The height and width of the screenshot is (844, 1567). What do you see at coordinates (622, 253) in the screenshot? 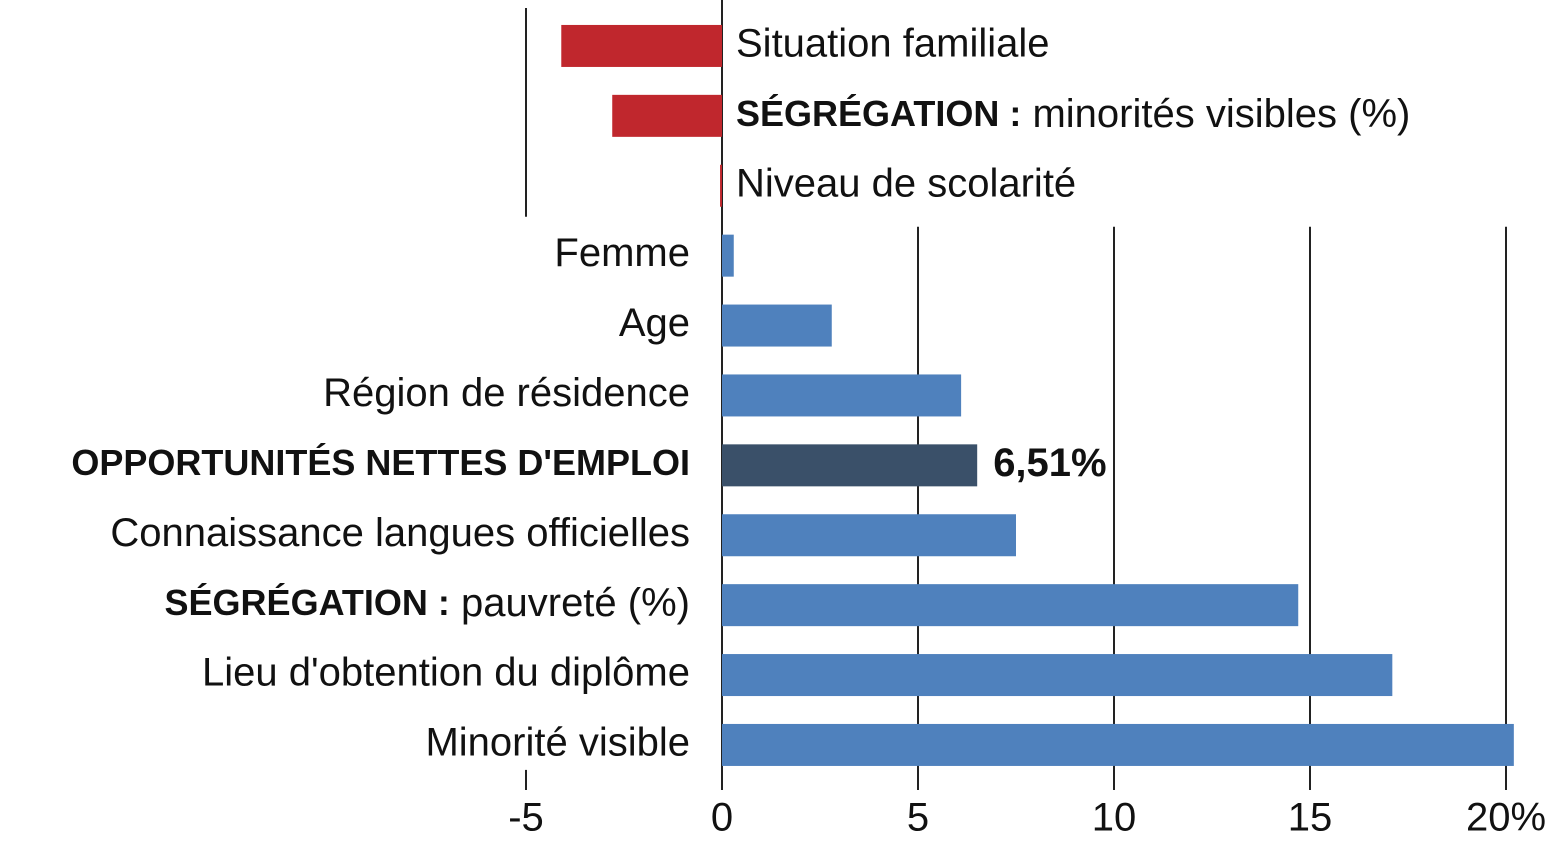
I see `category-label: Femme` at bounding box center [622, 253].